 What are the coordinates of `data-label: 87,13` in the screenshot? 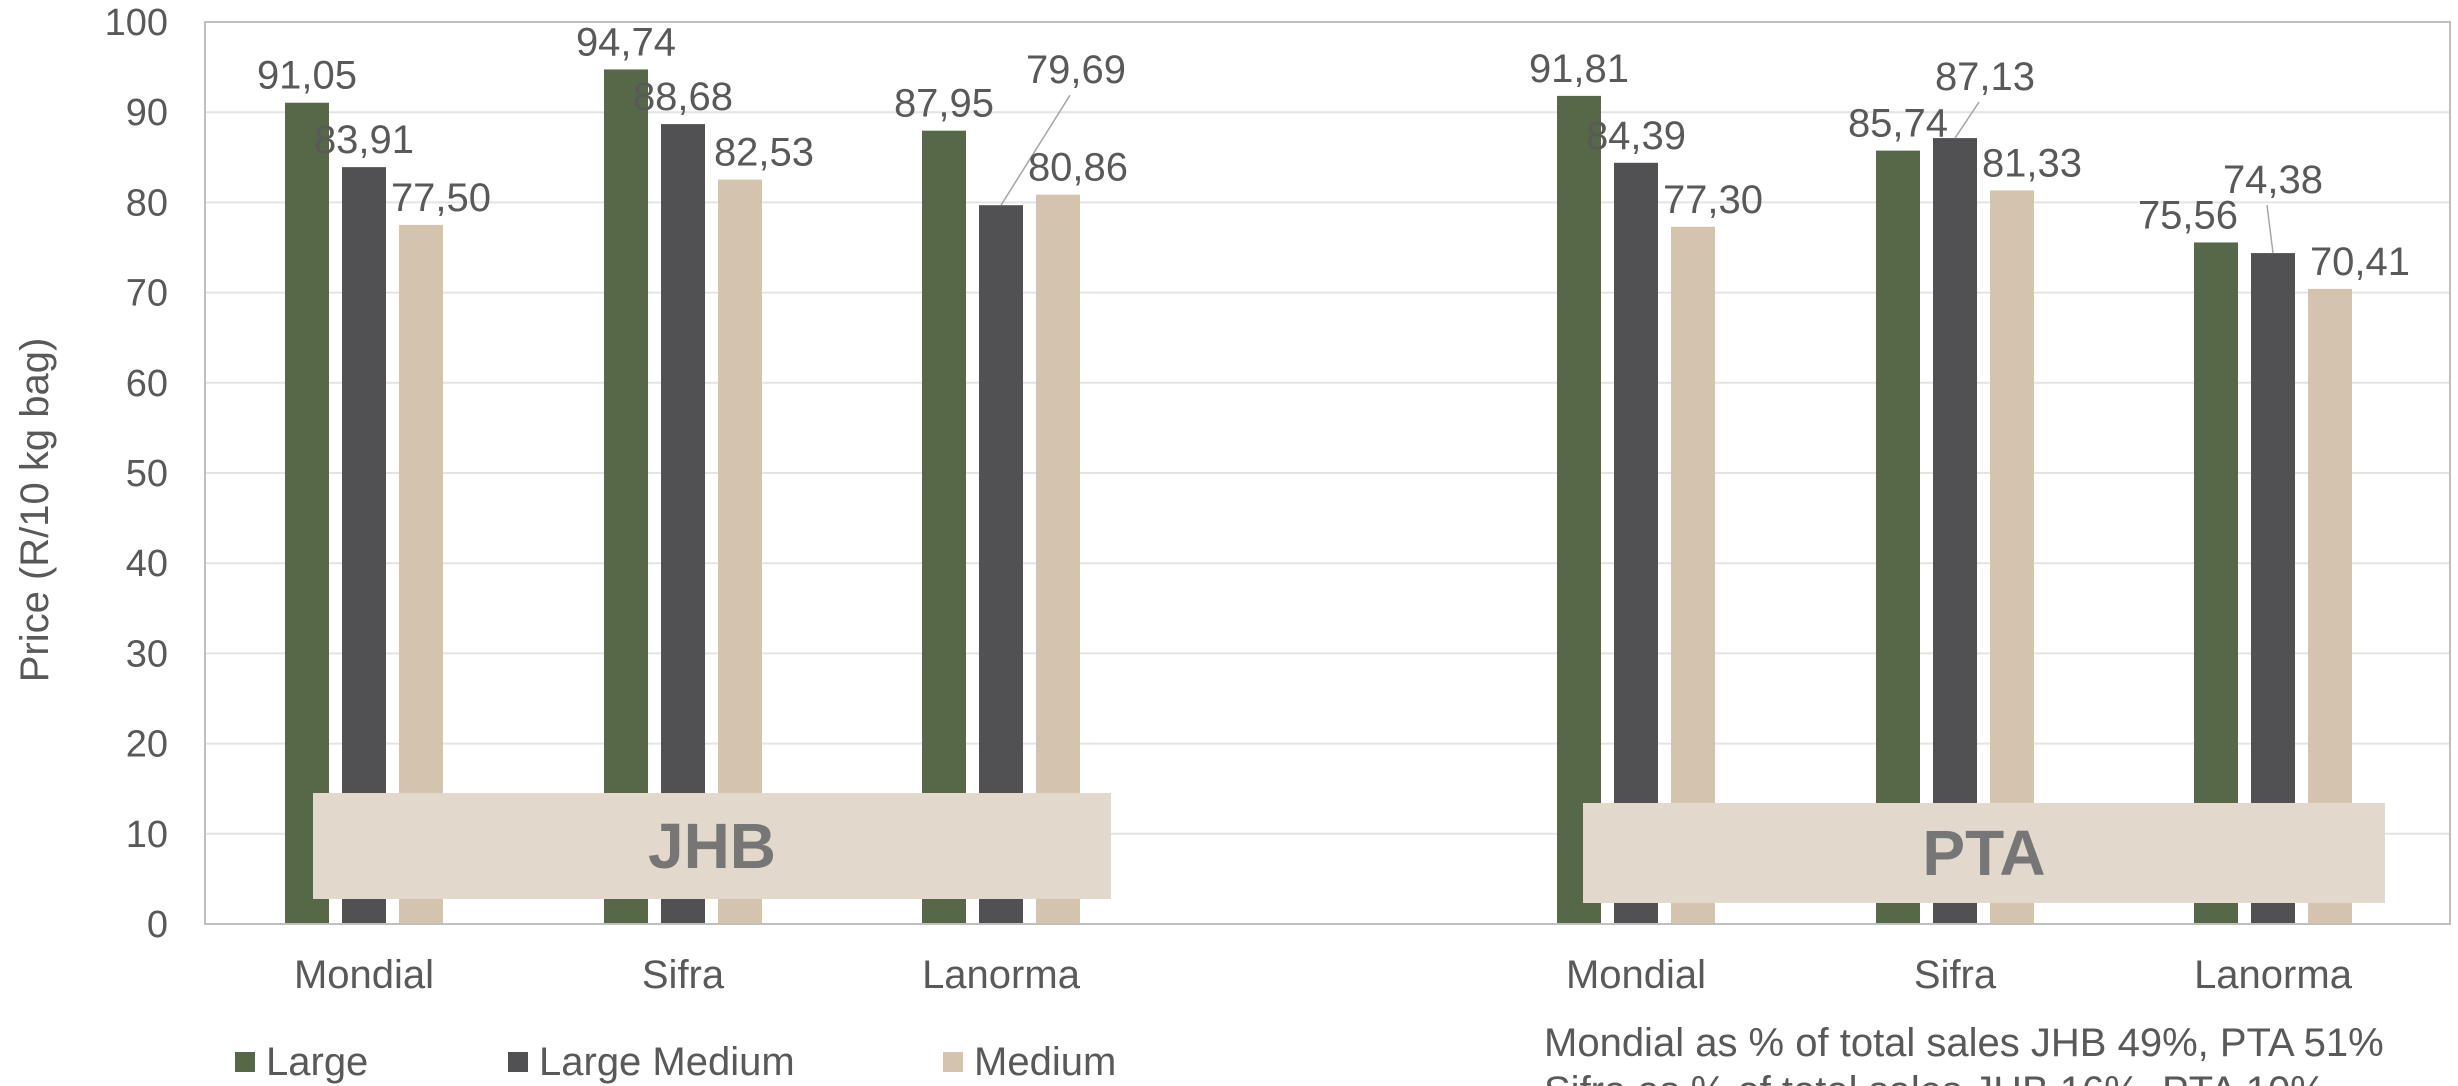 It's located at (1985, 77).